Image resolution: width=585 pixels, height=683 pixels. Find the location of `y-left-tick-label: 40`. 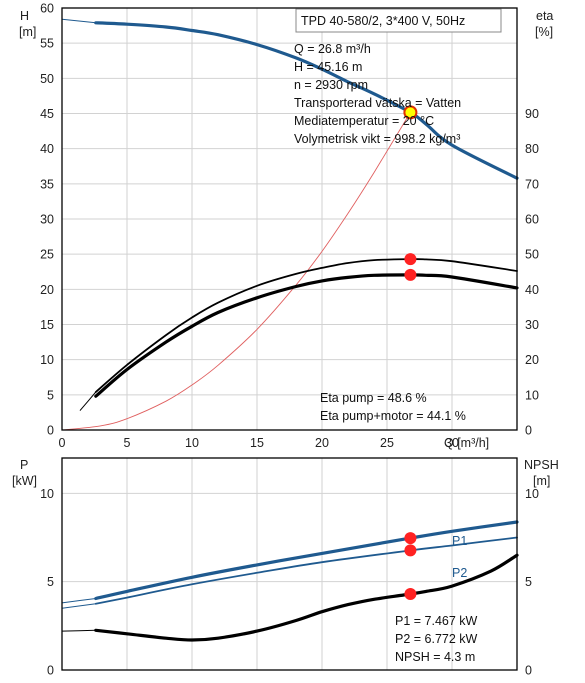

y-left-tick-label: 40 is located at coordinates (47, 149).